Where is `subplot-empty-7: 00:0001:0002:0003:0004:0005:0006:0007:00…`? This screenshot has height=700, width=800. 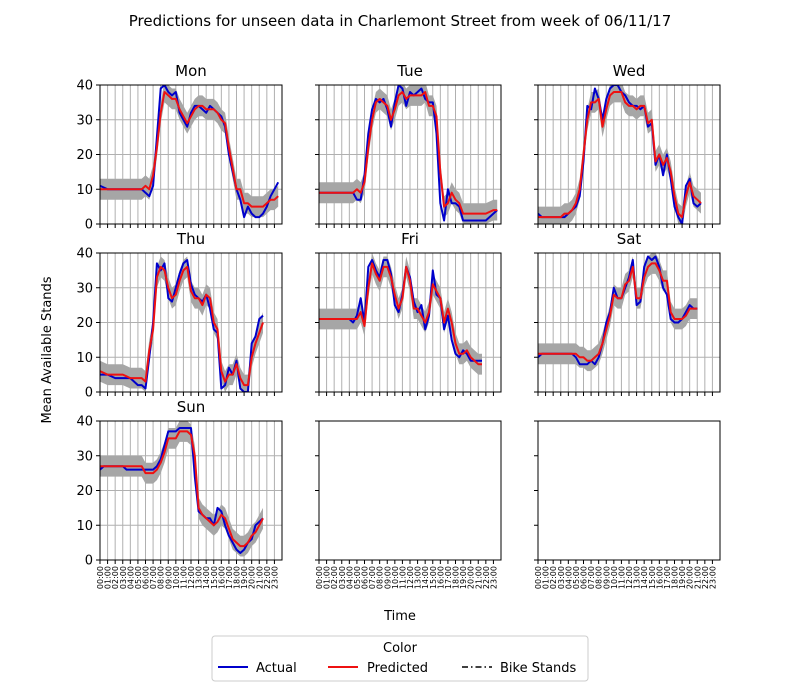 subplot-empty-7: 00:0001:0002:0003:0004:0005:0006:0007:00… is located at coordinates (408, 504).